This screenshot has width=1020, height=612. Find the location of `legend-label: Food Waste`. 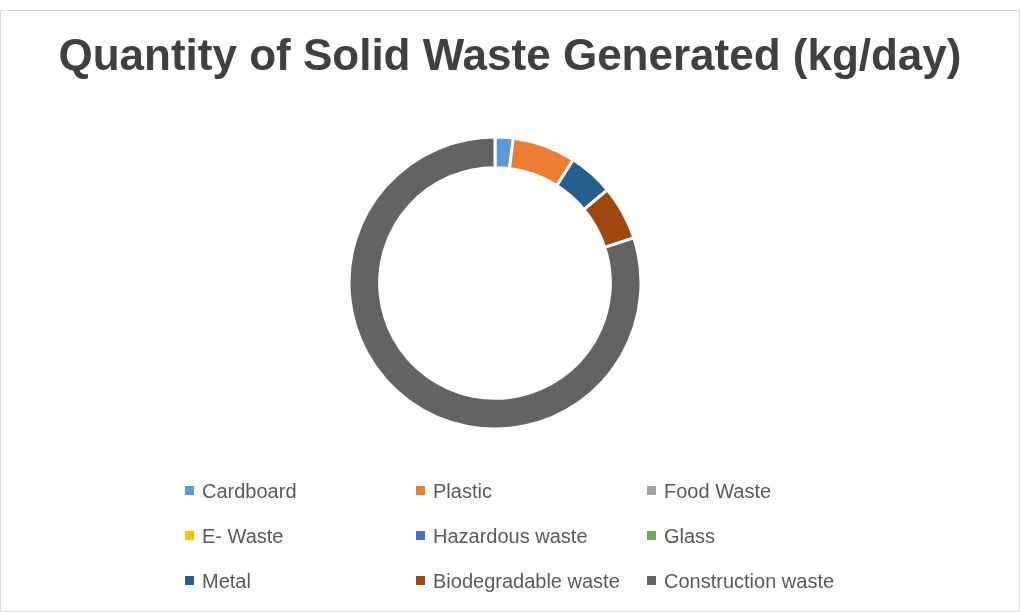

legend-label: Food Waste is located at coordinates (718, 491).